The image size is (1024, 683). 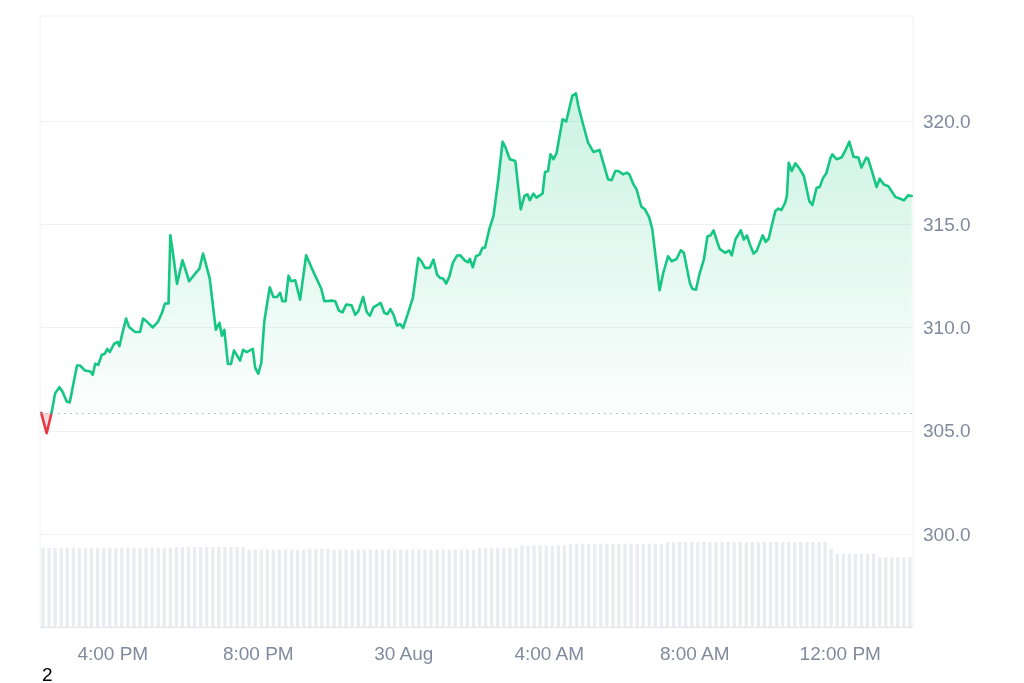 I want to click on y-tick-label: 315.0, so click(x=947, y=224).